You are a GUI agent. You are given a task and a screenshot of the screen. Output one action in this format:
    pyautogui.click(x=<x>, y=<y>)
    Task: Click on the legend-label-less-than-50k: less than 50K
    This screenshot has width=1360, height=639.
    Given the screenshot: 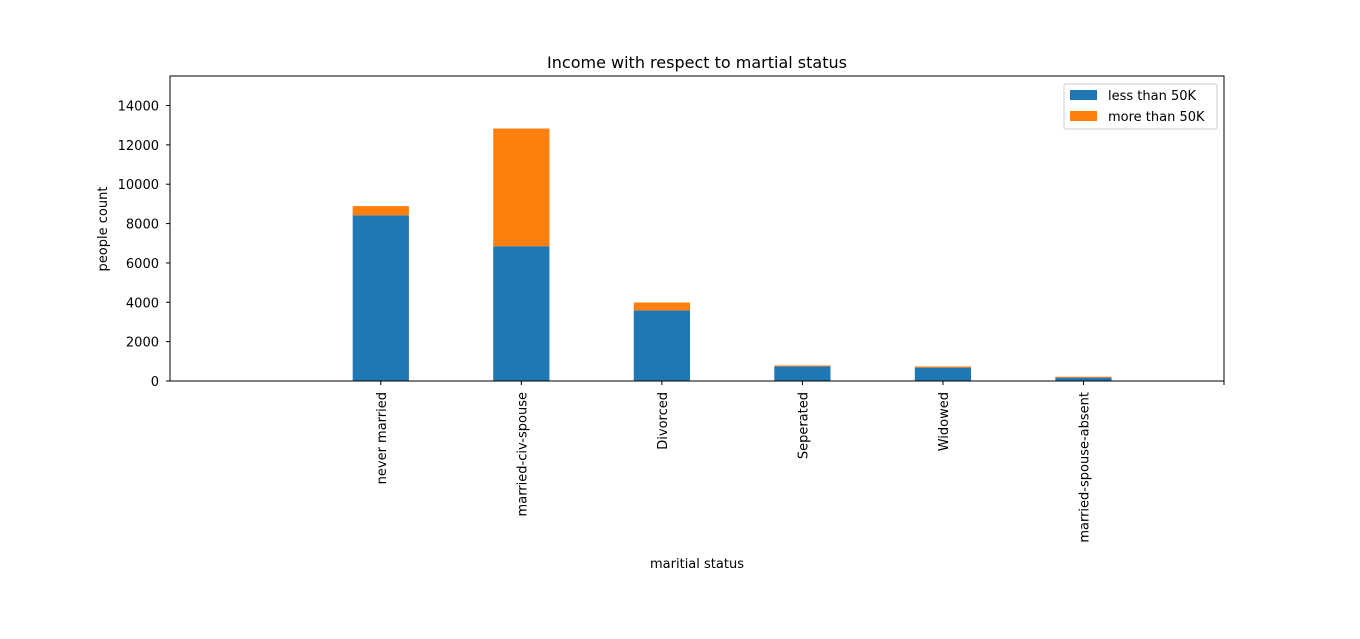 What is the action you would take?
    pyautogui.click(x=1152, y=96)
    